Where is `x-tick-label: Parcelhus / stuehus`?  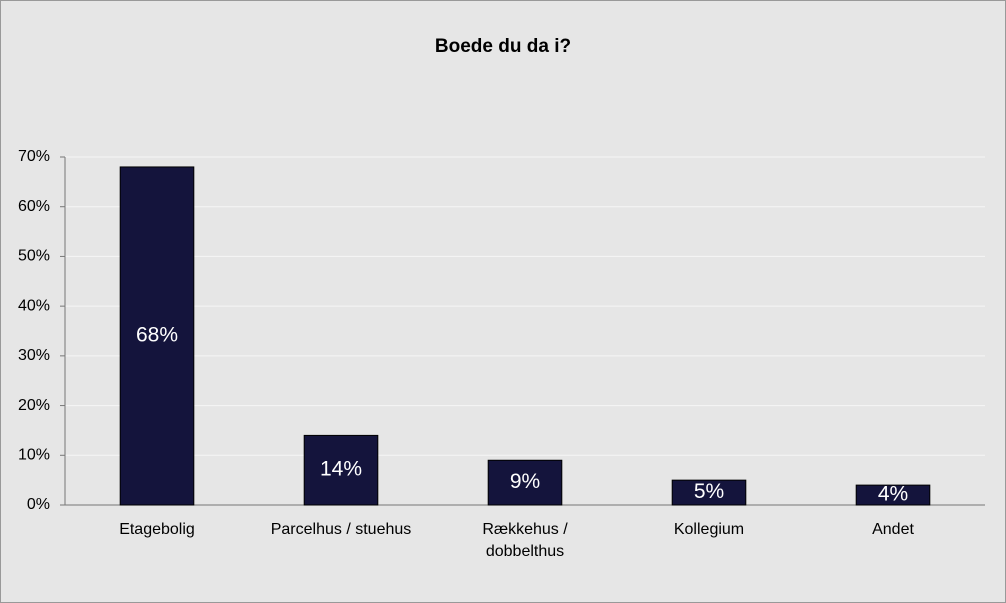 x-tick-label: Parcelhus / stuehus is located at coordinates (341, 529).